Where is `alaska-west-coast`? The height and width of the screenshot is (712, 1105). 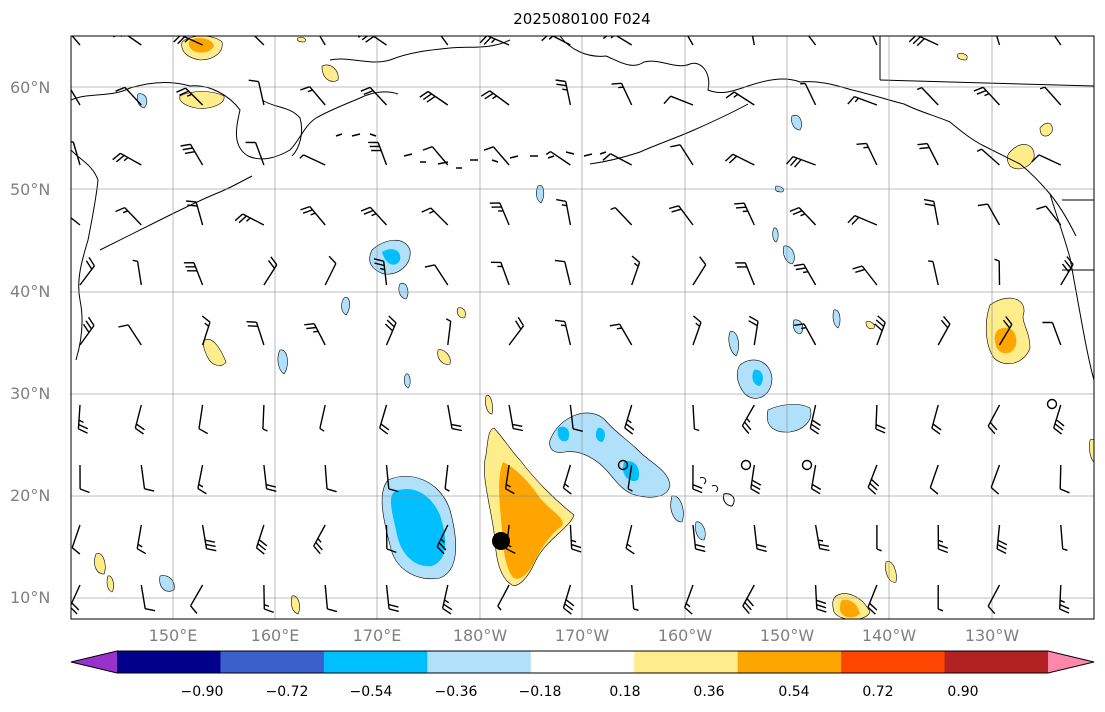
alaska-west-coast is located at coordinates (755, 79).